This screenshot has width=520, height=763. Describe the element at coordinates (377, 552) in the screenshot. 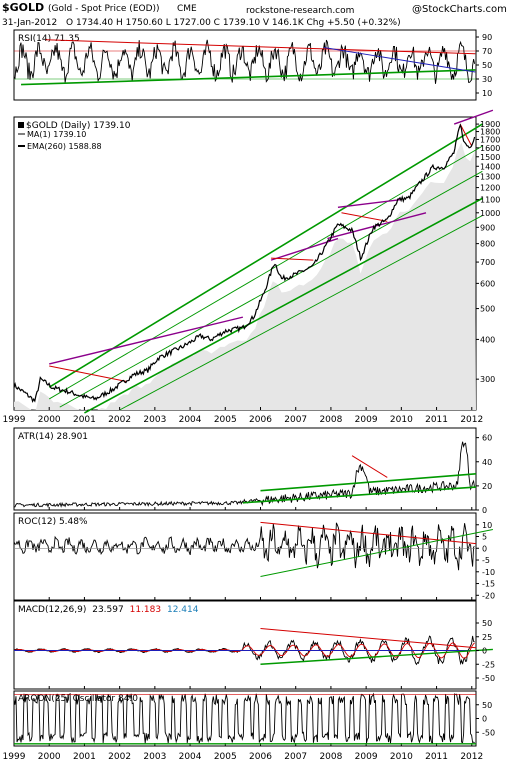

I see `roc-green-trendline` at that location.